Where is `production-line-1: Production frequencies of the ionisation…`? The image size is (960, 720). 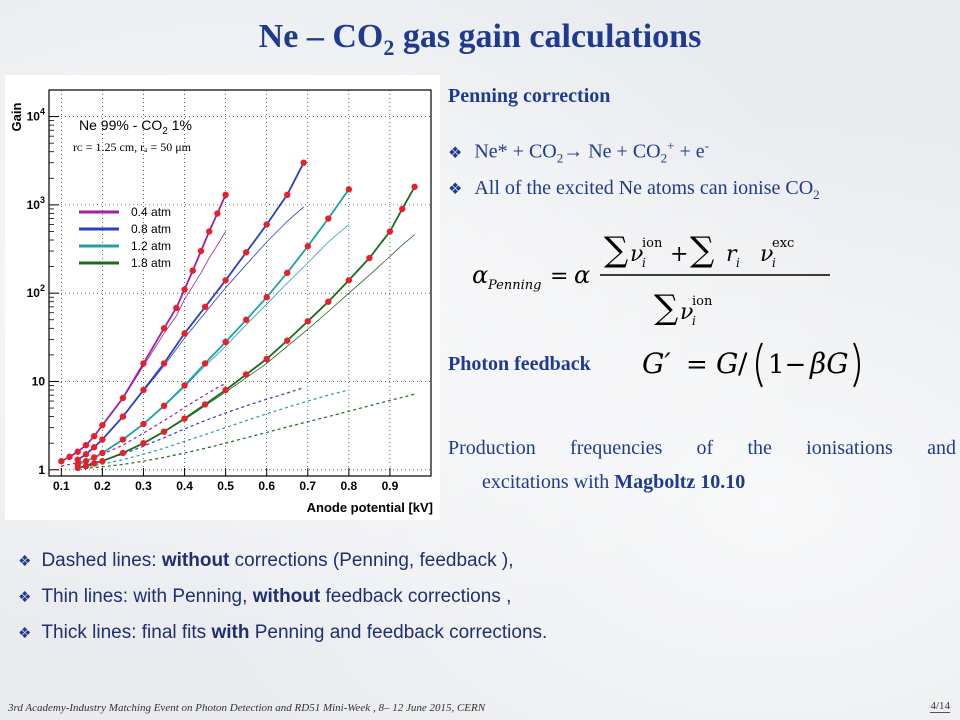
production-line-1: Production frequencies of the ionisation… is located at coordinates (702, 448).